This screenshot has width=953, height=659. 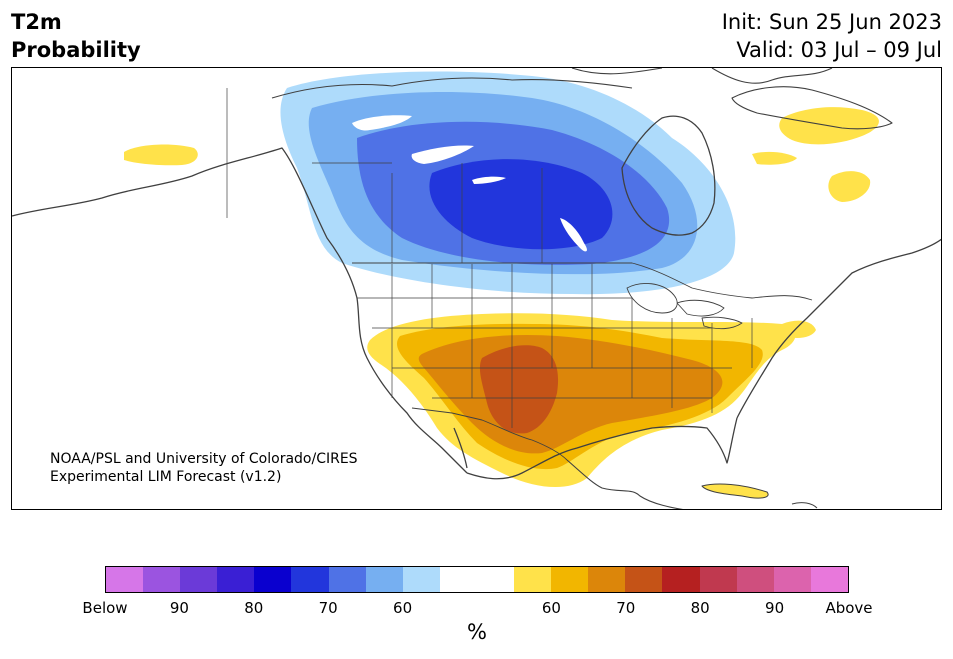 What do you see at coordinates (849, 608) in the screenshot?
I see `colorbar-tick-label: Above` at bounding box center [849, 608].